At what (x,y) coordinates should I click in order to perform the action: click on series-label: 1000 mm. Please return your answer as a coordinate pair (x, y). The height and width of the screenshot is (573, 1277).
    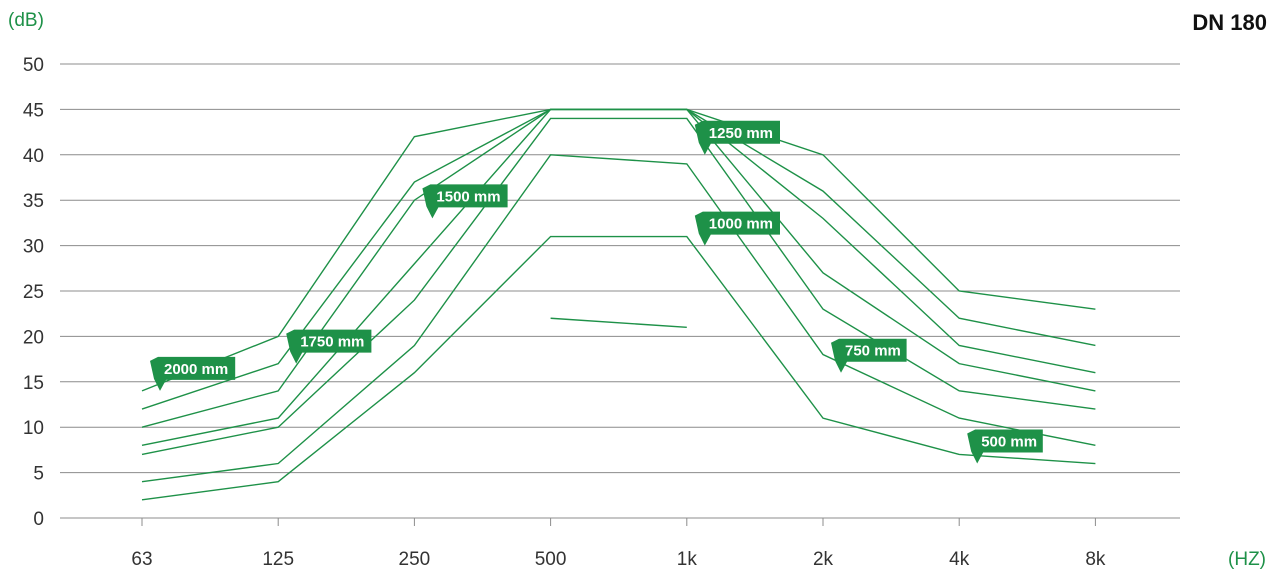
    Looking at the image, I should click on (737, 228).